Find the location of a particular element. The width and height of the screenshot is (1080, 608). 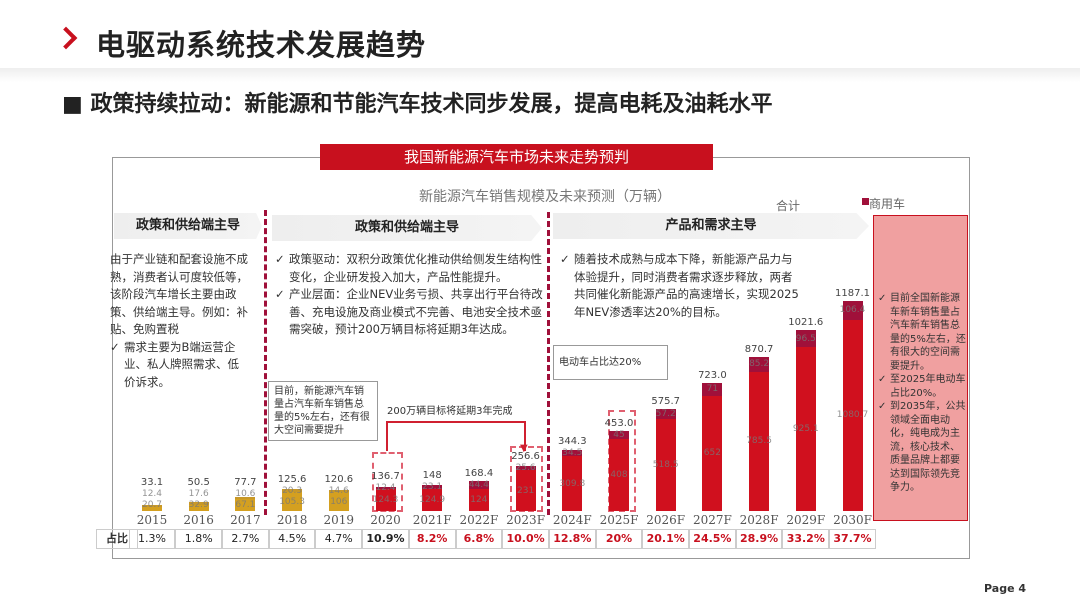

commercial-label: 57.2 is located at coordinates (665, 414).